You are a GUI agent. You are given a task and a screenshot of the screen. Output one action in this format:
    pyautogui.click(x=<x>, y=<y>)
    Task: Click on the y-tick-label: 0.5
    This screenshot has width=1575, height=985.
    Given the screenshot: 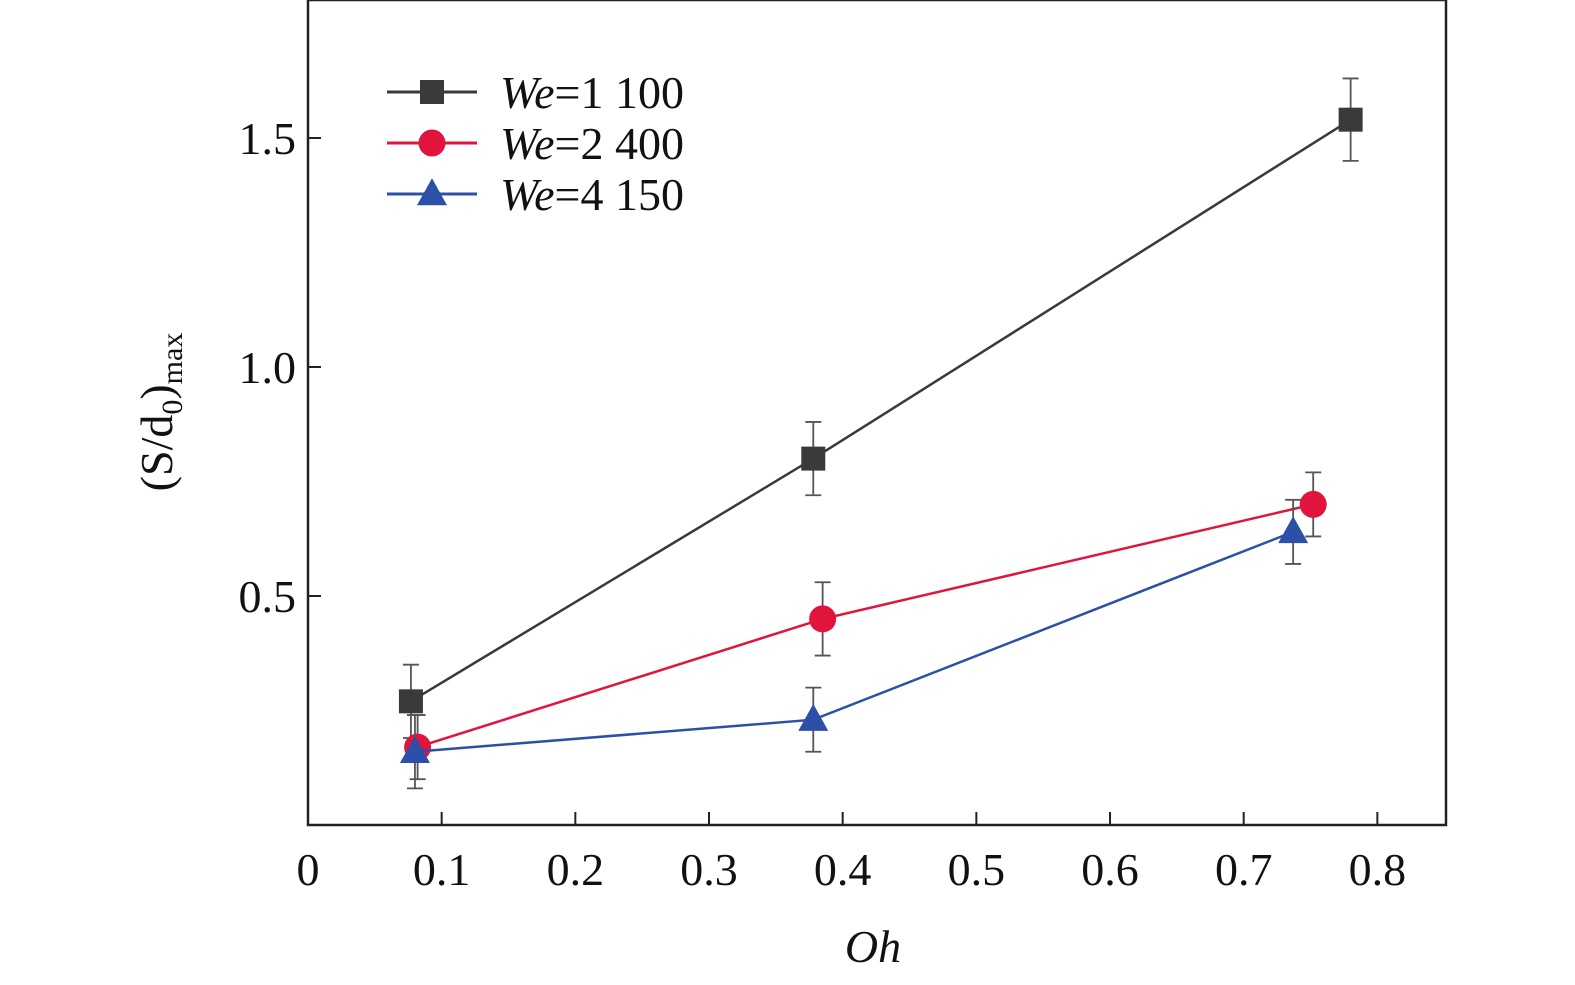 What is the action you would take?
    pyautogui.click(x=268, y=596)
    